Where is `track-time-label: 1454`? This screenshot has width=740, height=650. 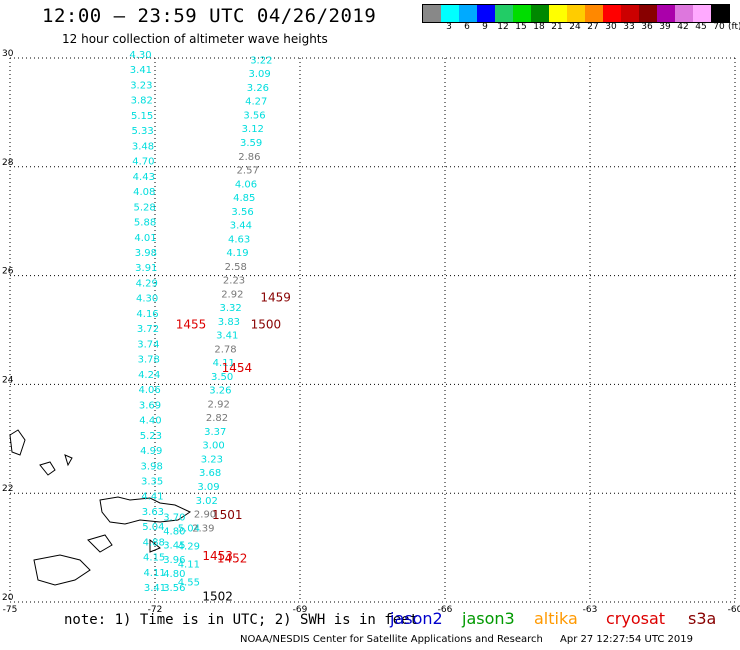 track-time-label: 1454 is located at coordinates (237, 368).